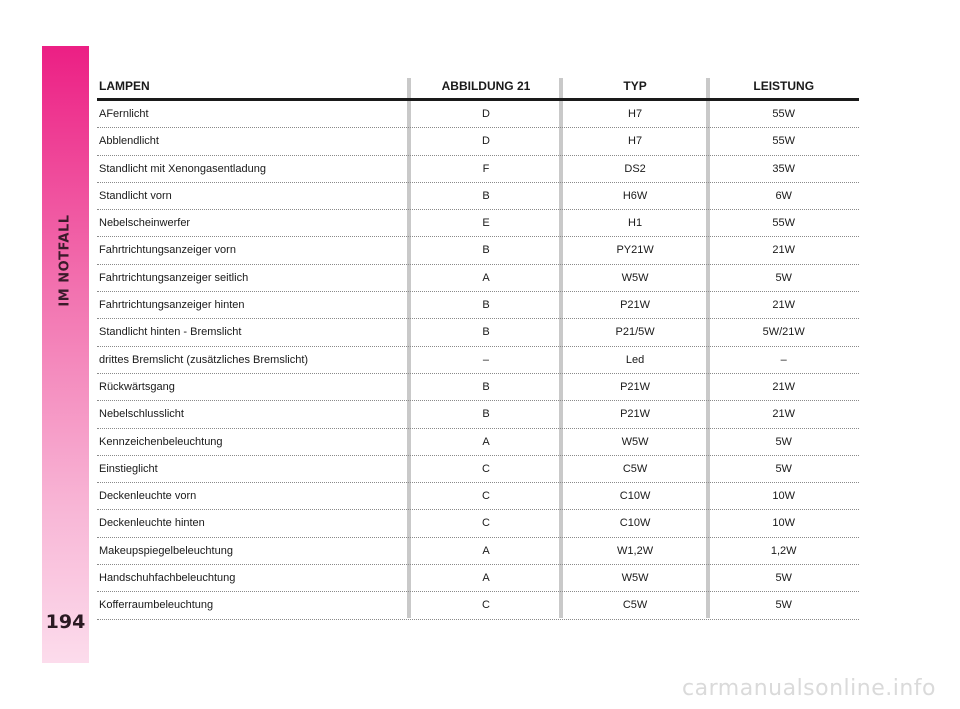  Describe the element at coordinates (783, 550) in the screenshot. I see `cell-leistung: 1,2W` at that location.